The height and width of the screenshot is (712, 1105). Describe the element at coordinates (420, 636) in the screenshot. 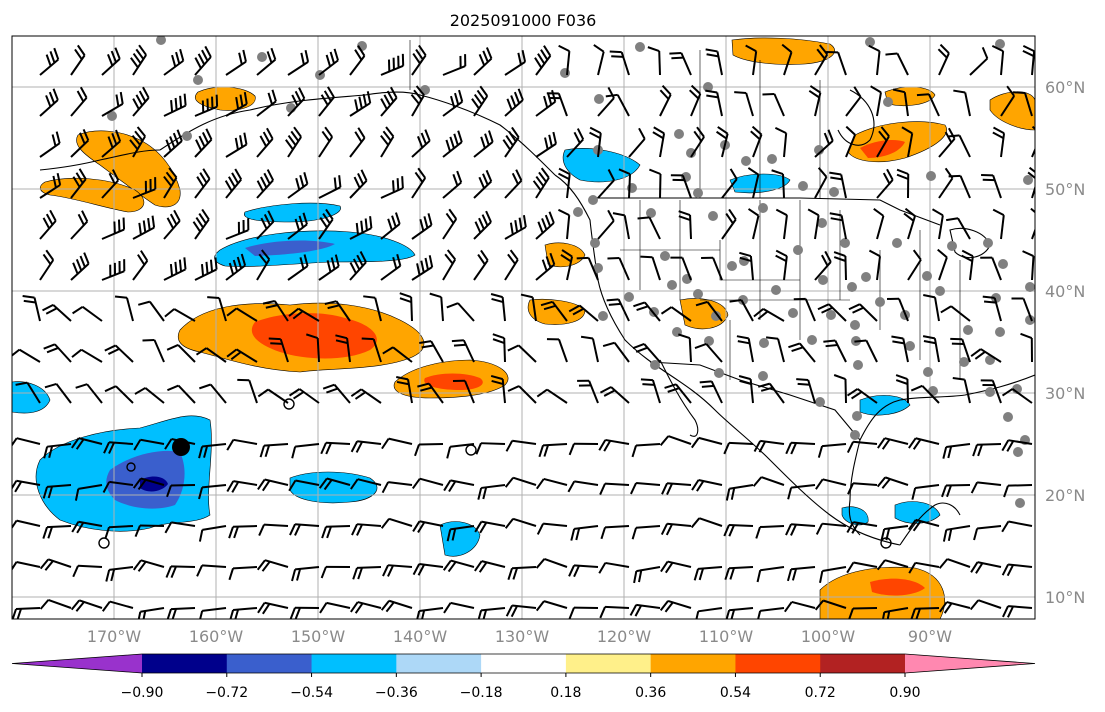

I see `lon-label: 140°W` at that location.